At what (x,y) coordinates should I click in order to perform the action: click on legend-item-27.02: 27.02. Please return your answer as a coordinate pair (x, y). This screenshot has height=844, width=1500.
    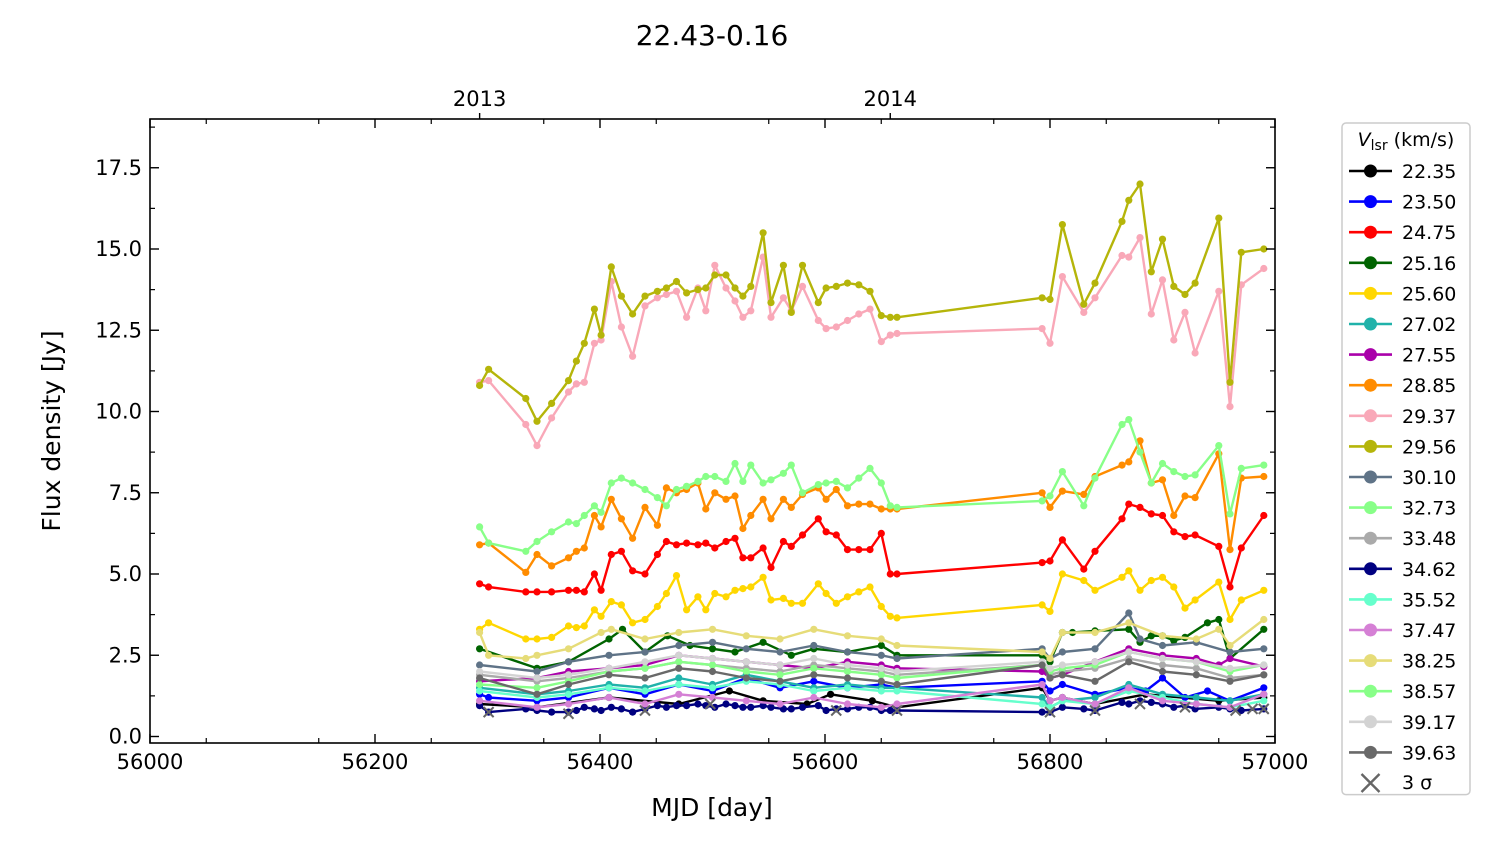
    Looking at the image, I should click on (1402, 325).